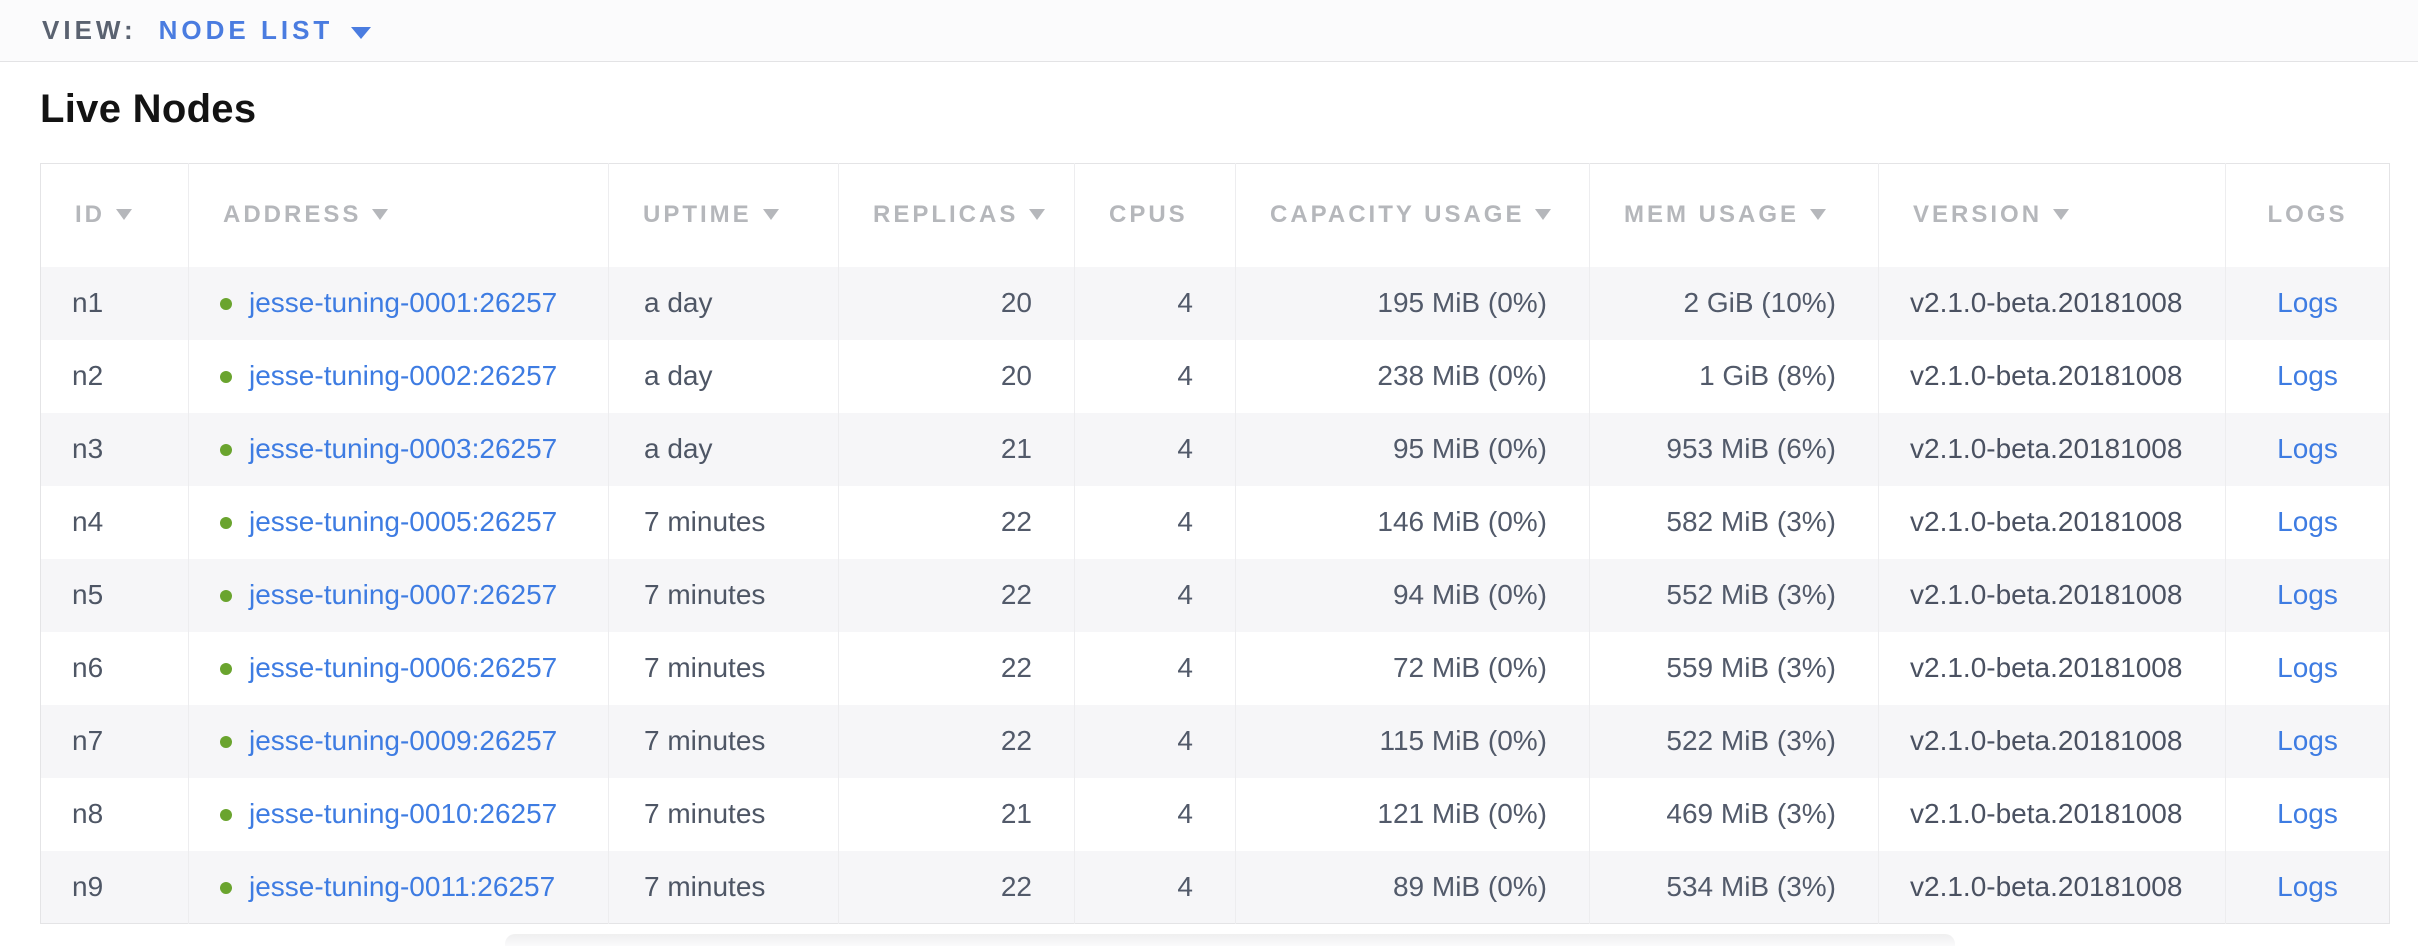 The height and width of the screenshot is (946, 2418). I want to click on column-header-label: ADDRESS, so click(292, 215).